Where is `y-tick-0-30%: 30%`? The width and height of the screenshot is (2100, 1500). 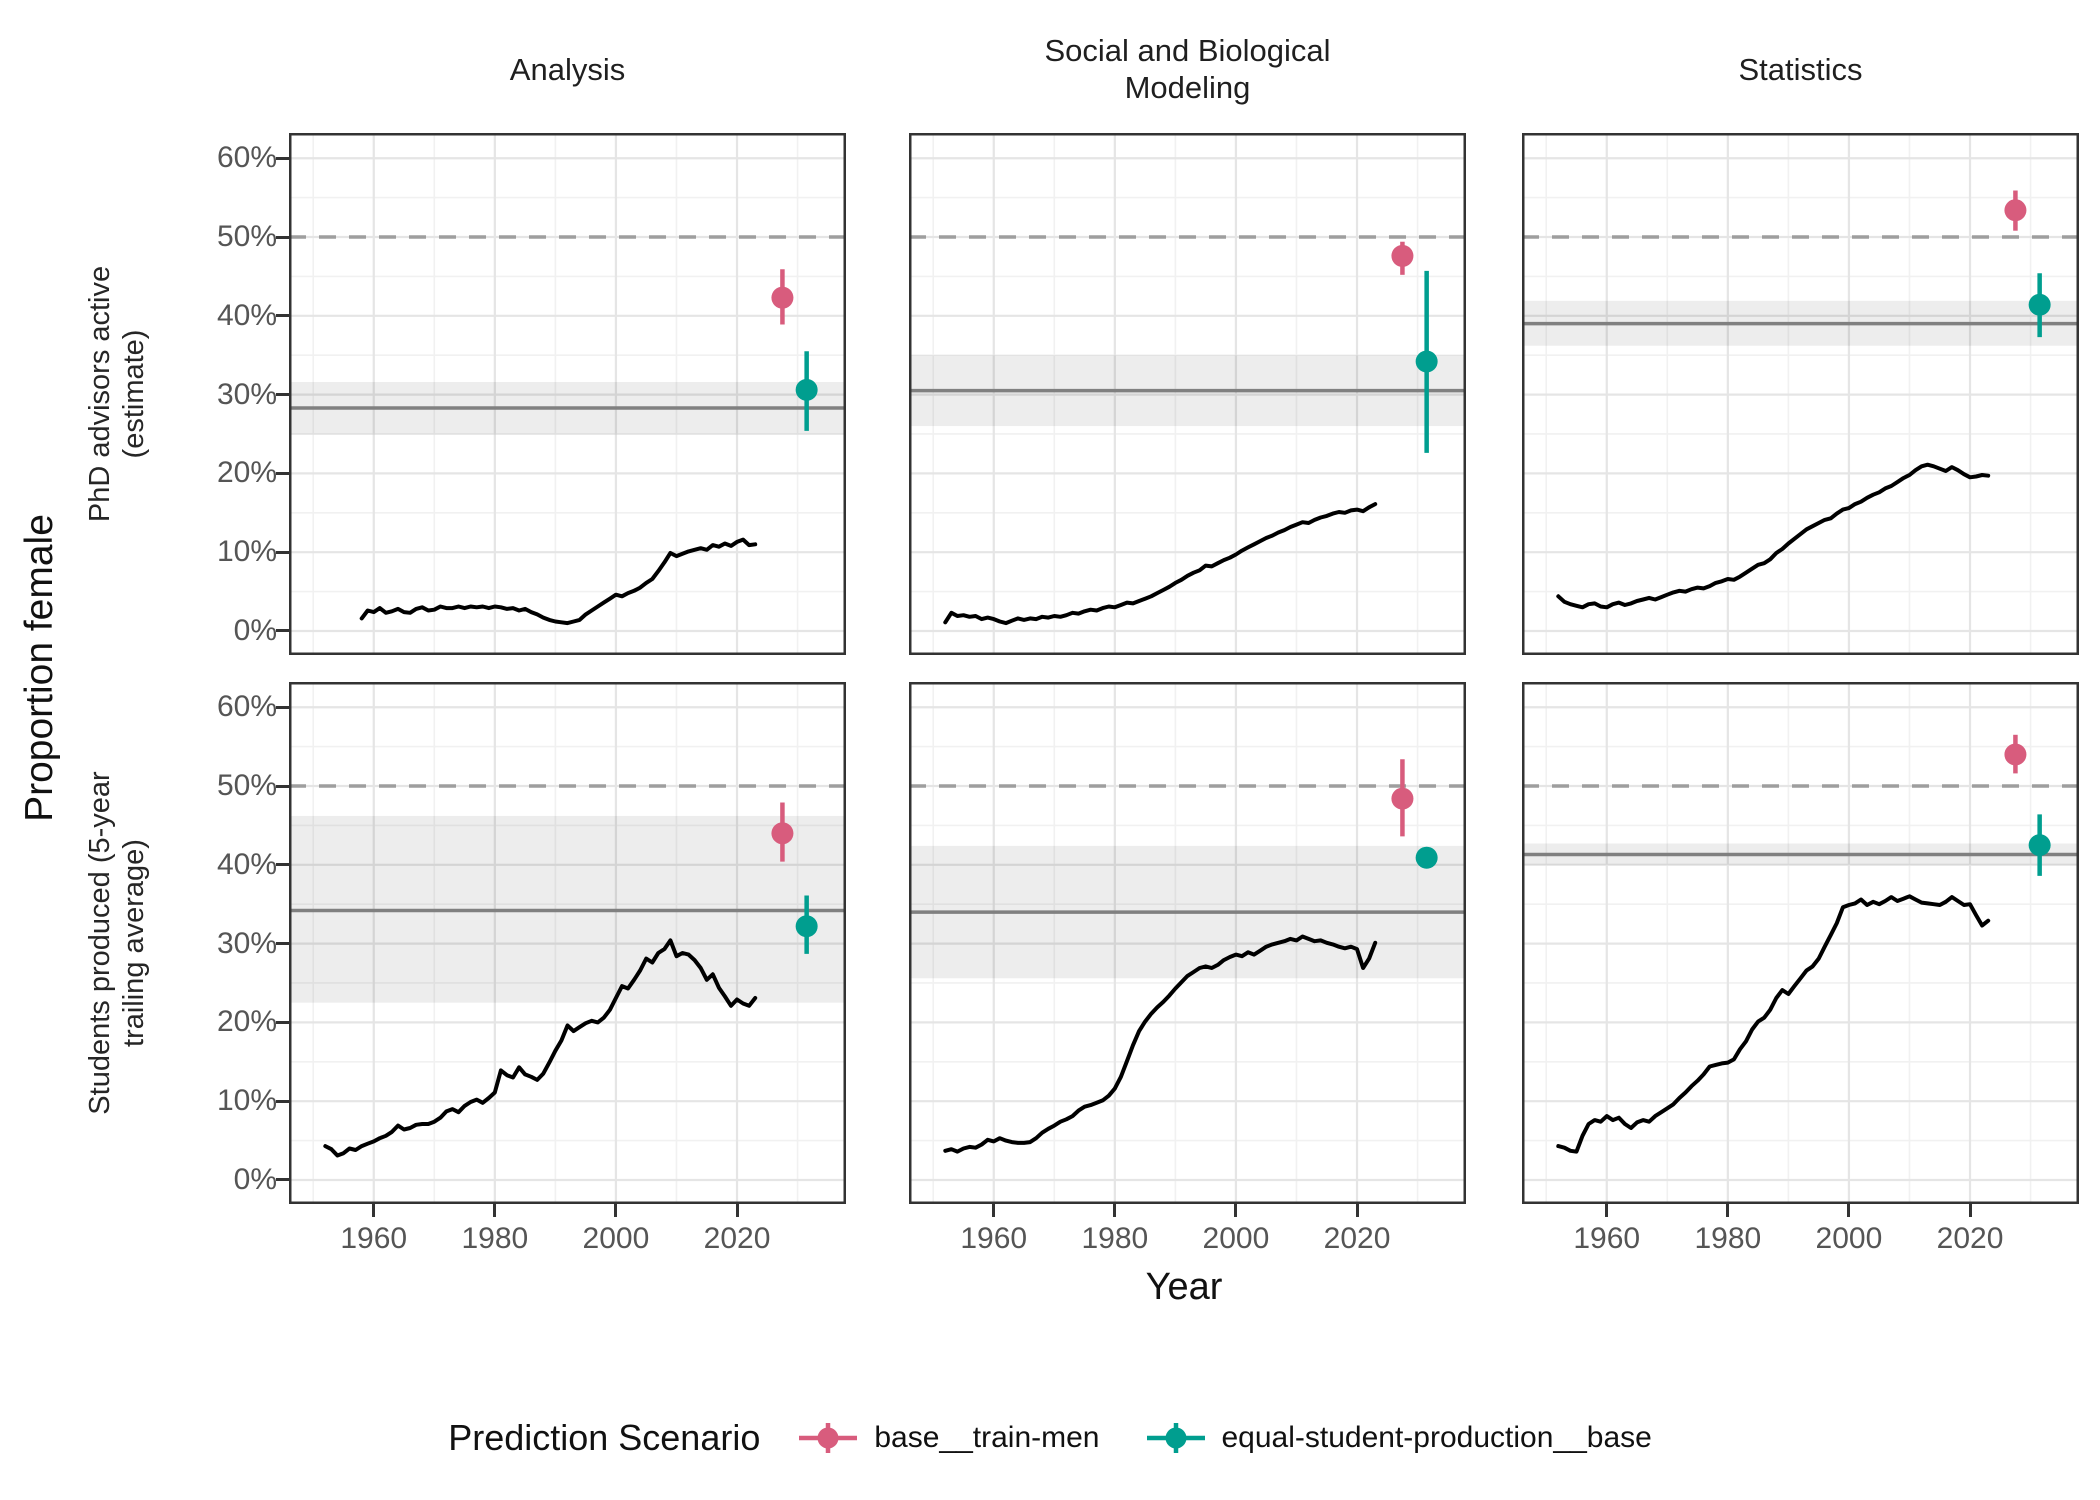
y-tick-0-30%: 30% is located at coordinates (246, 394).